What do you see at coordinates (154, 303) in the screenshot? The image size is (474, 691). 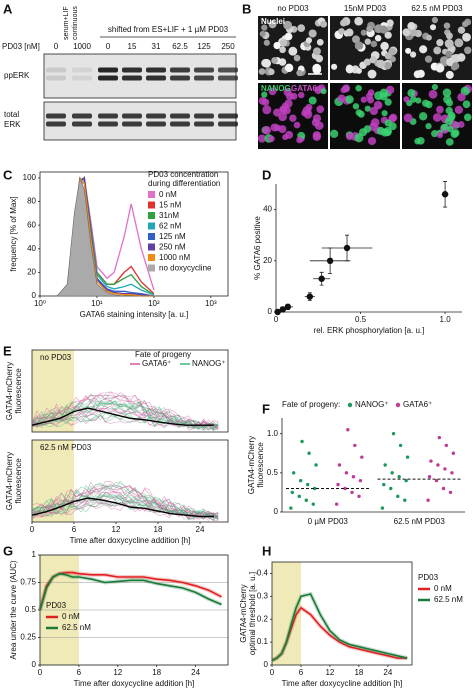 I see `x-tick-label: 10²` at bounding box center [154, 303].